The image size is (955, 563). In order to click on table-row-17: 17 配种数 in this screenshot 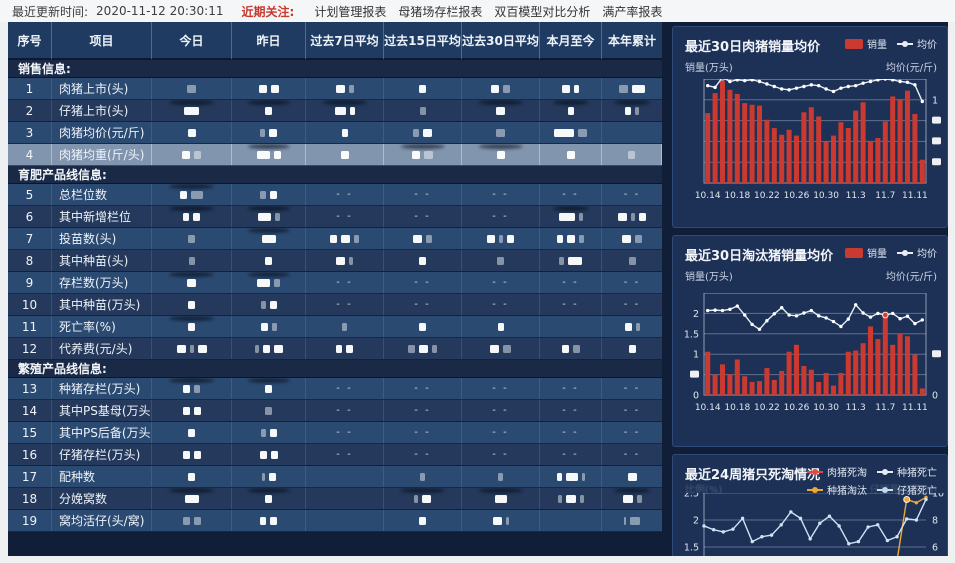, I will do `click(335, 477)`.